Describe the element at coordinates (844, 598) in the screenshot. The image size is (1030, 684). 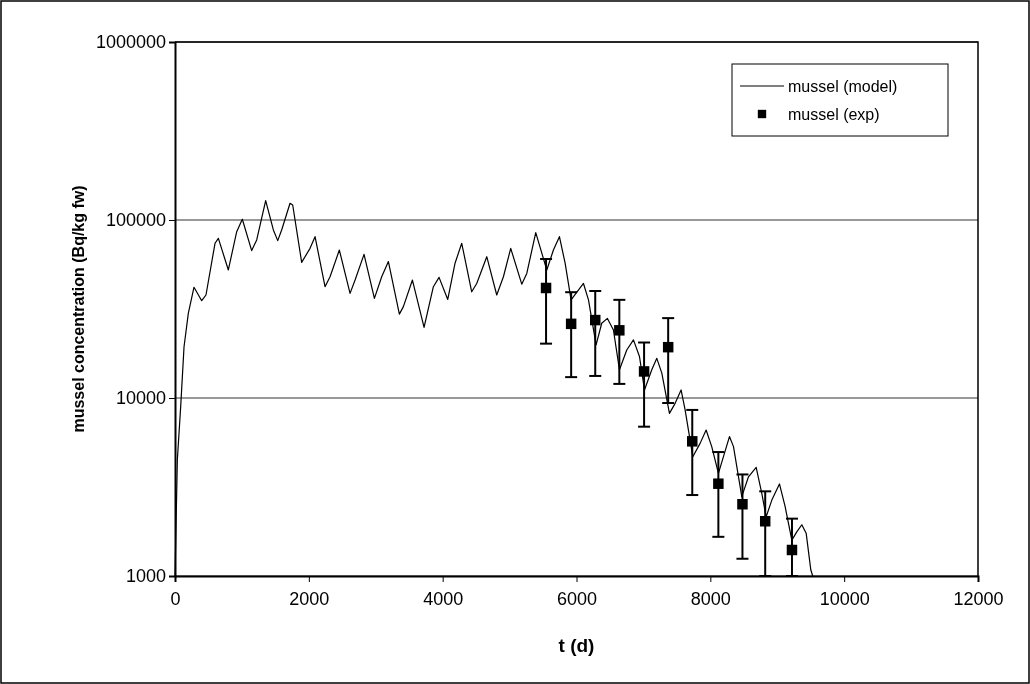
I see `x-tick-label: 10000` at that location.